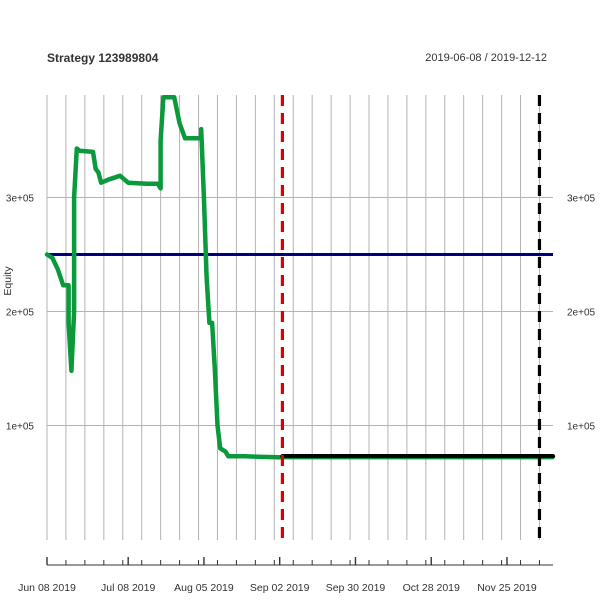  I want to click on x-tick-label: Jun 08 2019, so click(47, 588).